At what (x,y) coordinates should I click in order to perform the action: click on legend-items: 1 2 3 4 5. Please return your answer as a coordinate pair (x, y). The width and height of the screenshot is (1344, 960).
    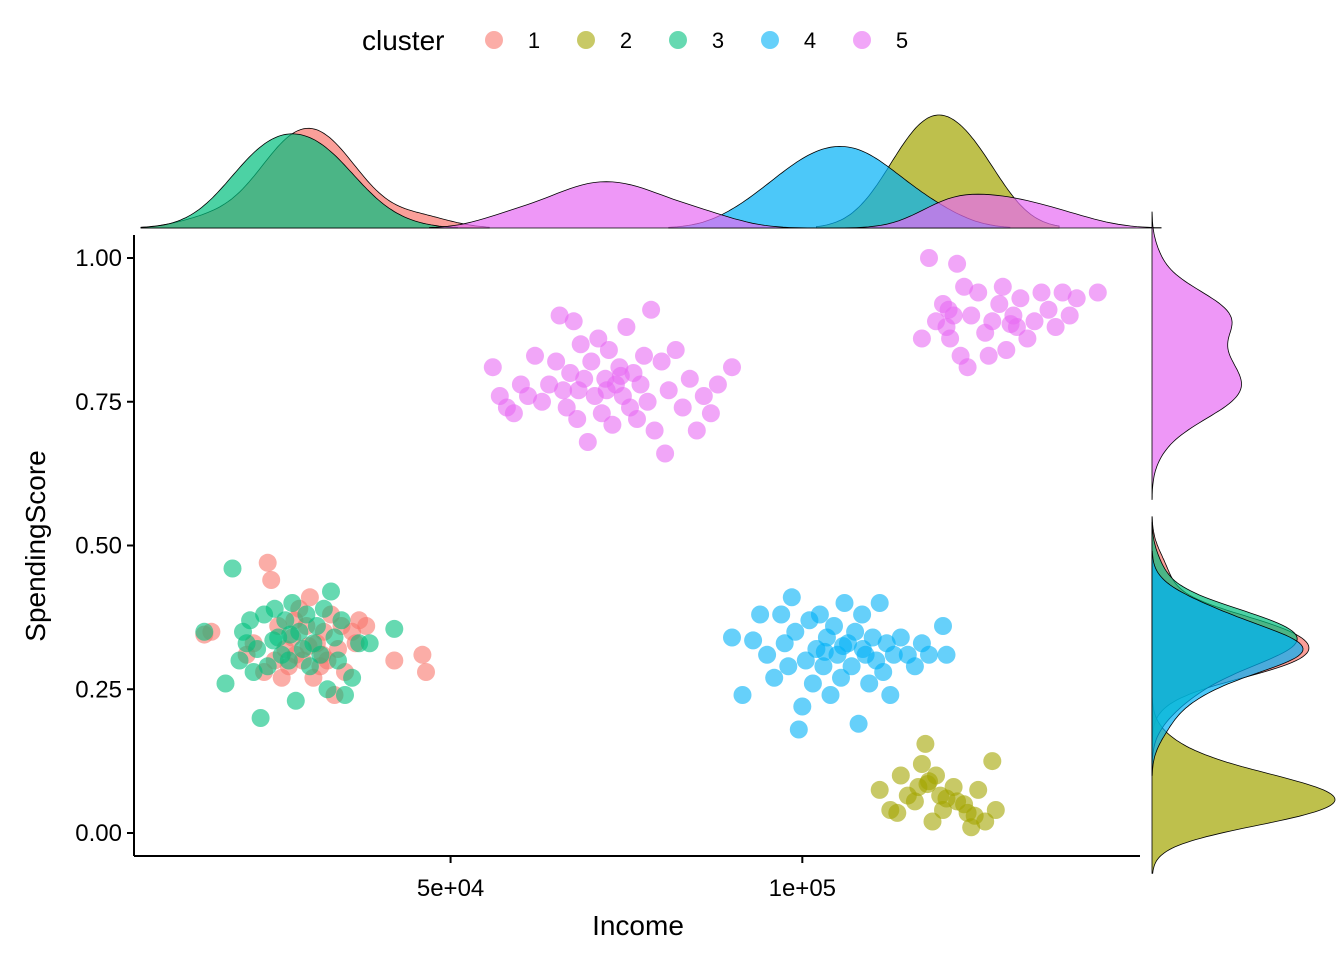
    Looking at the image, I should click on (696, 40).